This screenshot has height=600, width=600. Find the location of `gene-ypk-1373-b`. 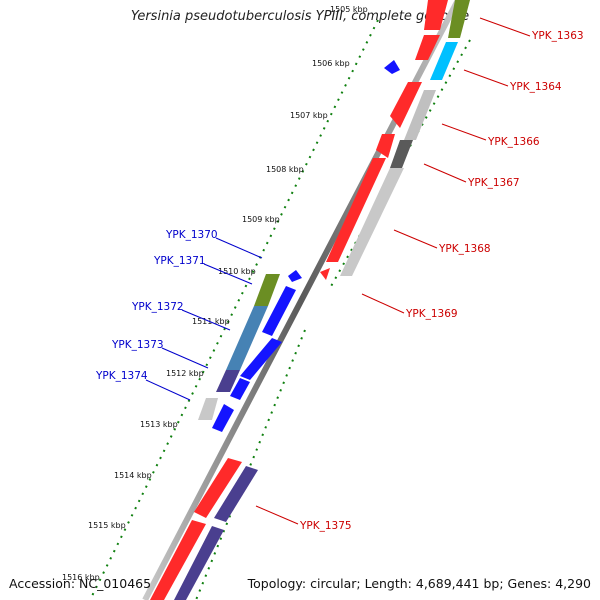

gene-ypk-1373-b is located at coordinates (240, 389).